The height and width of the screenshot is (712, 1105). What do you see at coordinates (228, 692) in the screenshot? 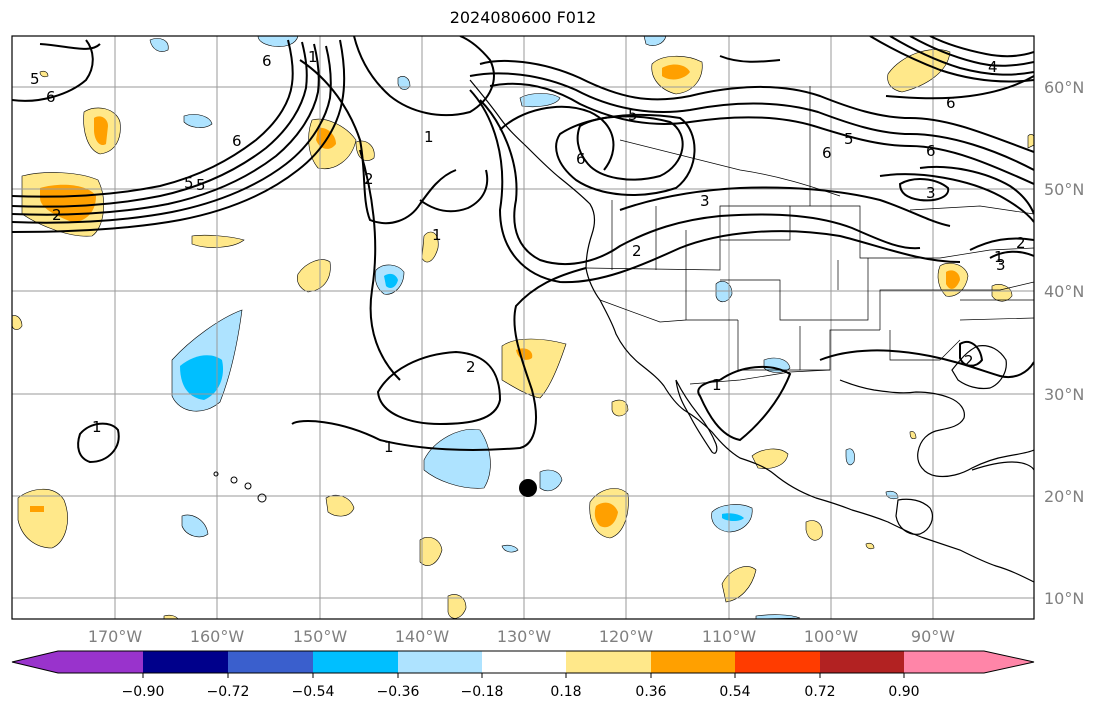
I see `colorbar-tick-label: −0.72` at bounding box center [228, 692].